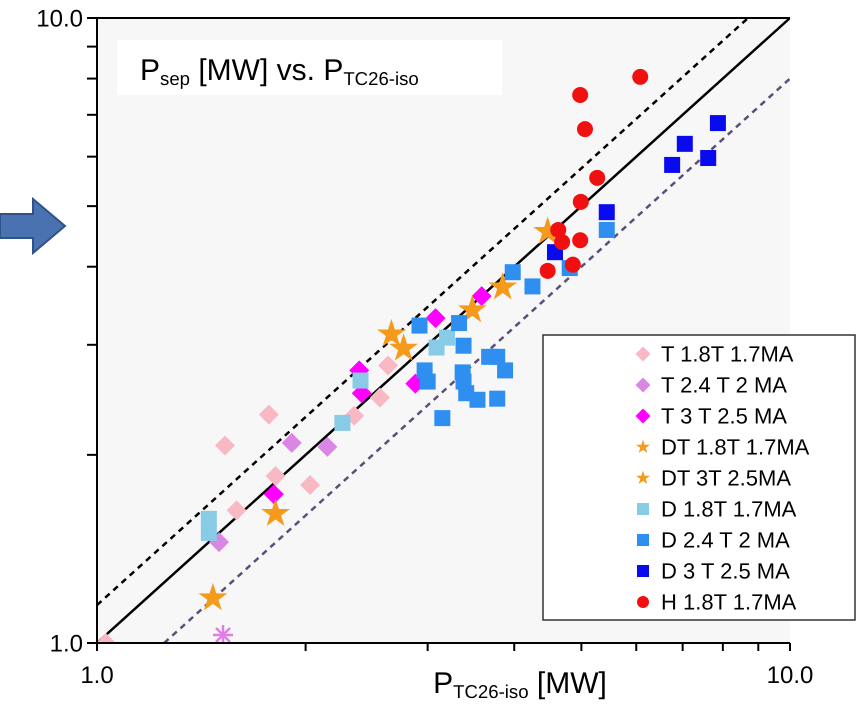  Describe the element at coordinates (729, 602) in the screenshot. I see `legend-label: H 1.8T 1.7MA` at that location.